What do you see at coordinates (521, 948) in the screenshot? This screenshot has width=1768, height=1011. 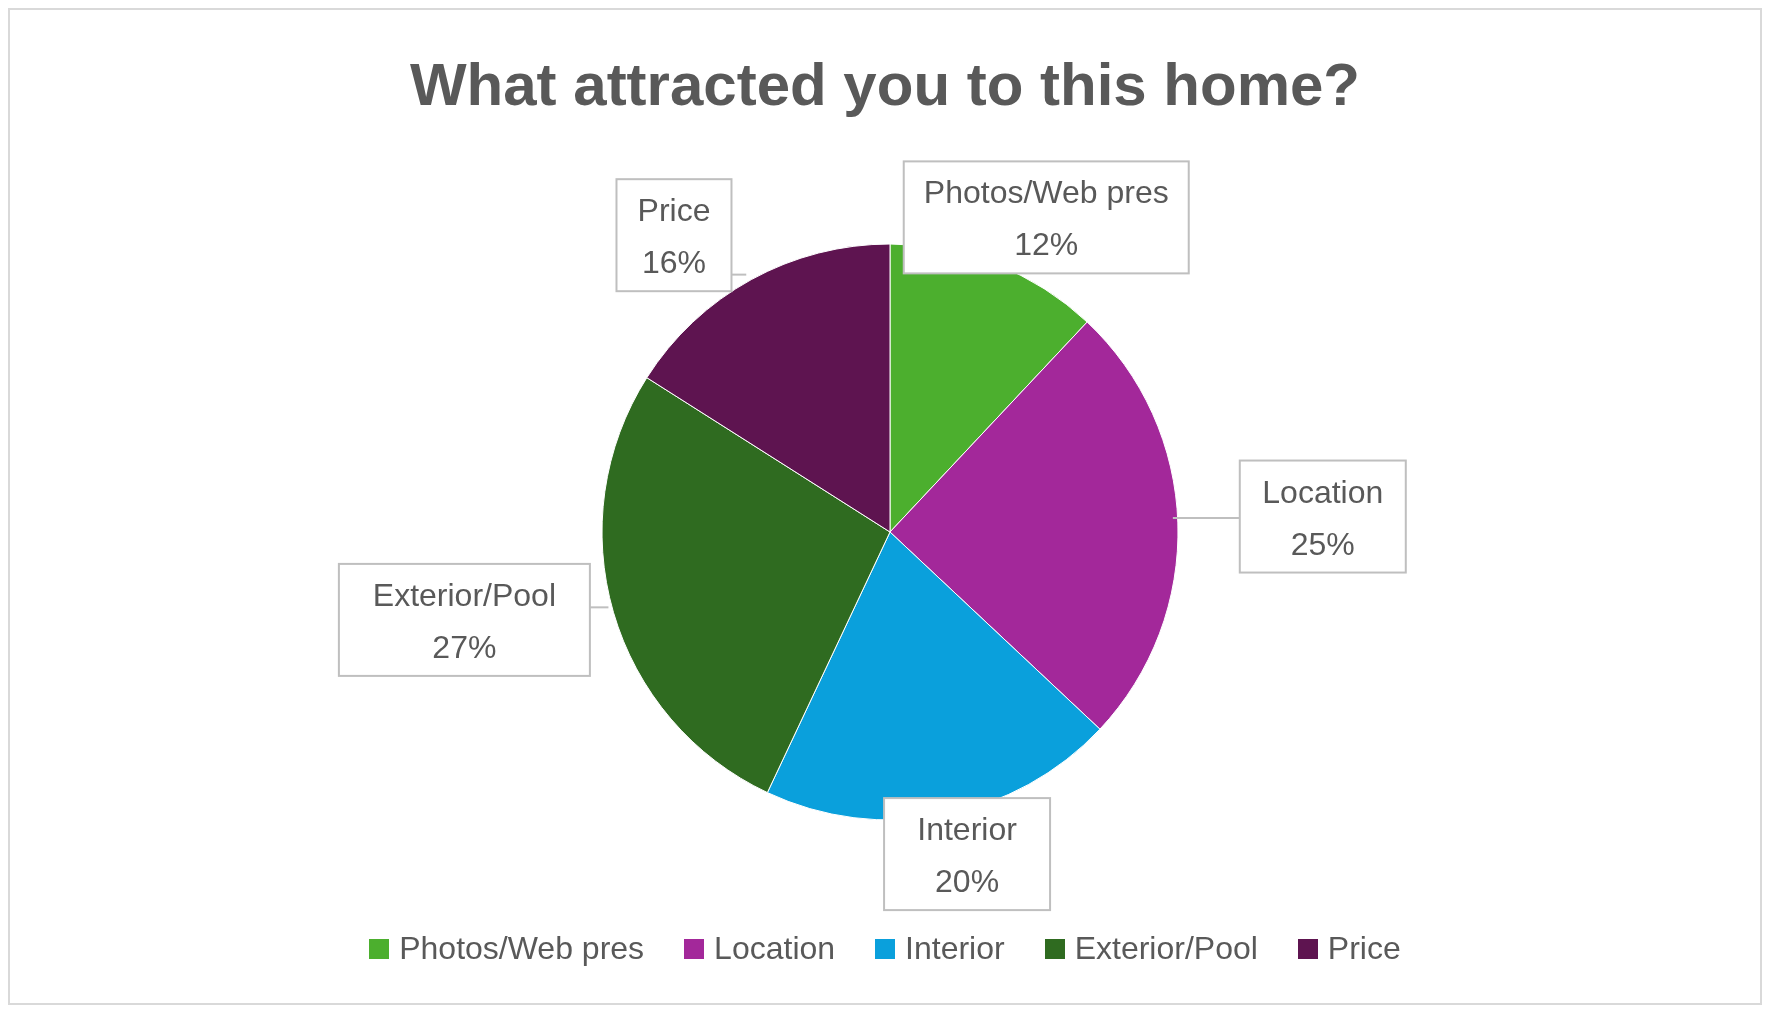 I see `legend-label: Photos/Web pres` at bounding box center [521, 948].